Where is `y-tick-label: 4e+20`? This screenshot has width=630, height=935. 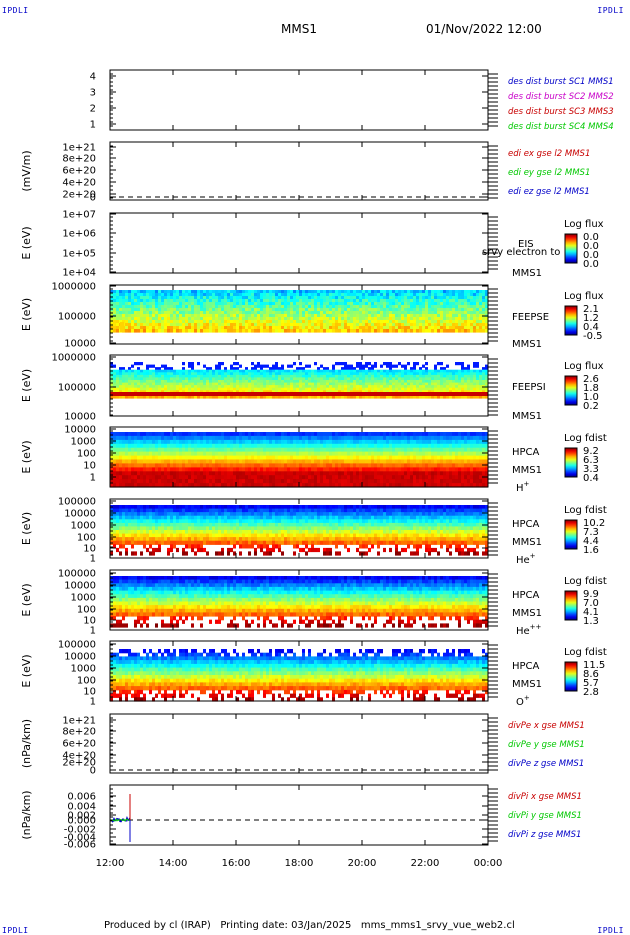
y-tick-label: 4e+20 is located at coordinates (79, 183).